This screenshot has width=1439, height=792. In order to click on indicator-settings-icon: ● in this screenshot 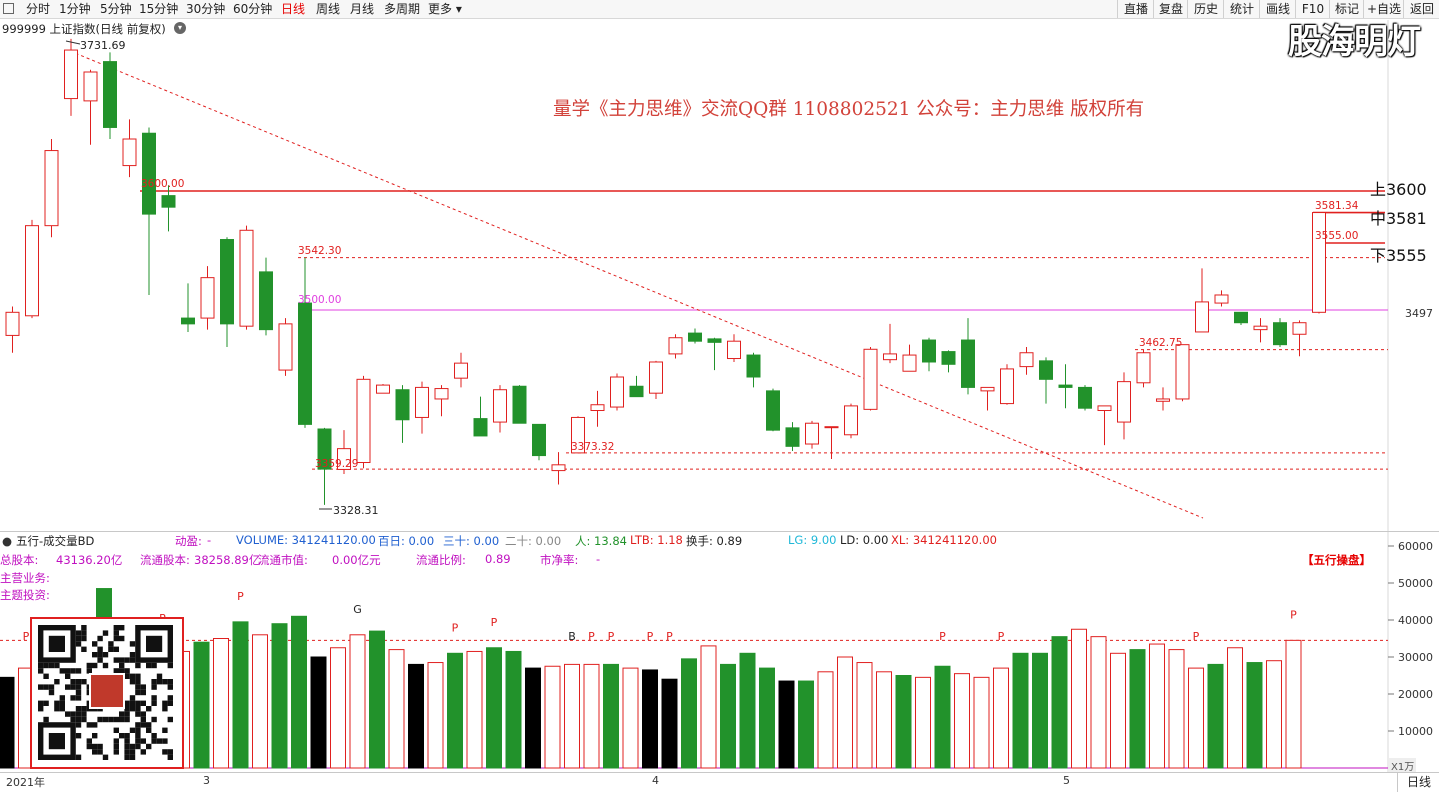, I will do `click(7, 541)`.